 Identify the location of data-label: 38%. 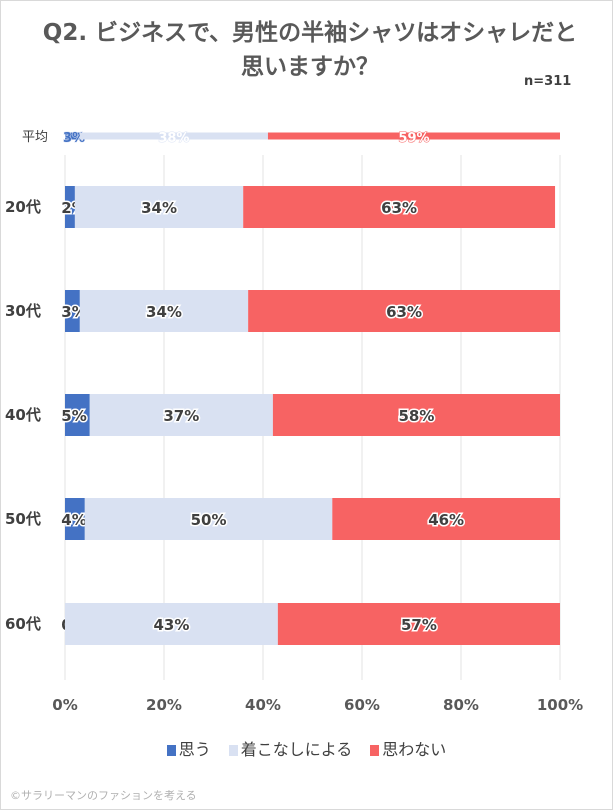
(173, 138).